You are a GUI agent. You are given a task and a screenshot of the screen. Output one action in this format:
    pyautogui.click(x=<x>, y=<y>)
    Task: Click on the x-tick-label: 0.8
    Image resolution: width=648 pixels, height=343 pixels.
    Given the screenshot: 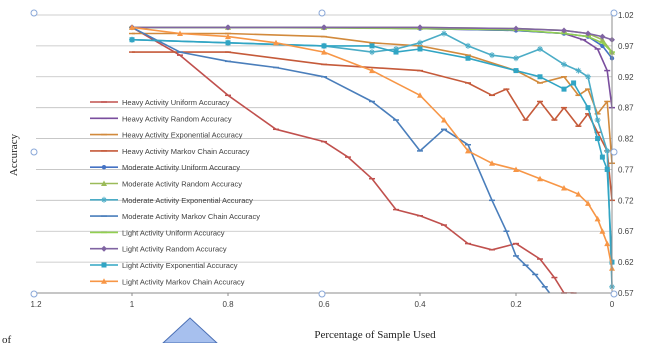 What is the action you would take?
    pyautogui.click(x=228, y=304)
    